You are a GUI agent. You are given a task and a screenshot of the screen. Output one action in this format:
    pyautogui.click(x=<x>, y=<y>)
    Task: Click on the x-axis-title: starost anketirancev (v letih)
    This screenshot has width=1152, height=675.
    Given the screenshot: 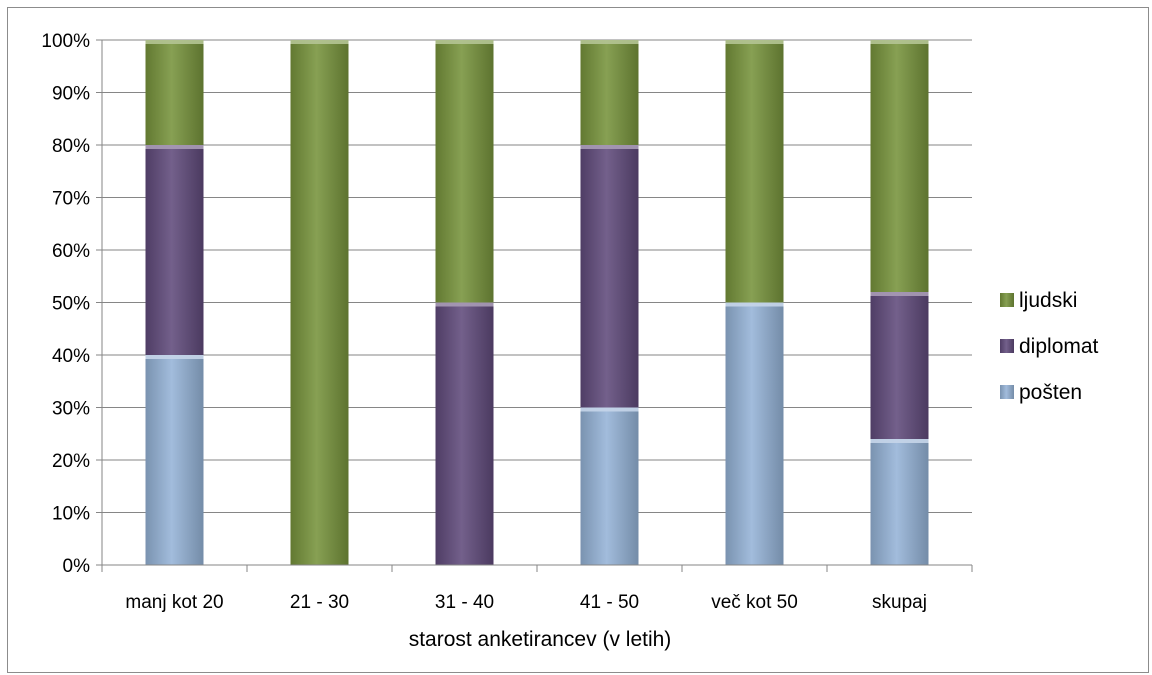 What is the action you would take?
    pyautogui.click(x=540, y=639)
    